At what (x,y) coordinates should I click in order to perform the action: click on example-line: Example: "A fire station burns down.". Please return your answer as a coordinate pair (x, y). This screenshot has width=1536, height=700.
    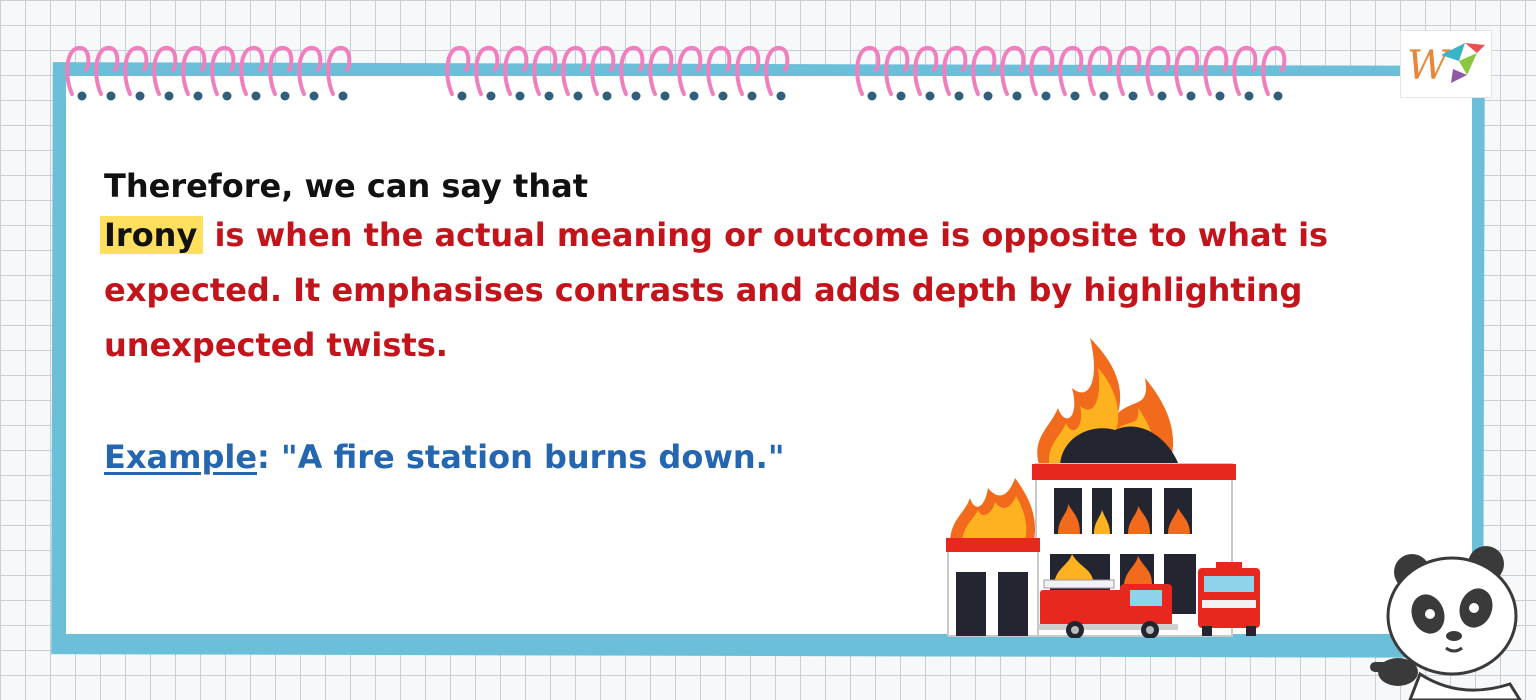
    Looking at the image, I should click on (444, 457).